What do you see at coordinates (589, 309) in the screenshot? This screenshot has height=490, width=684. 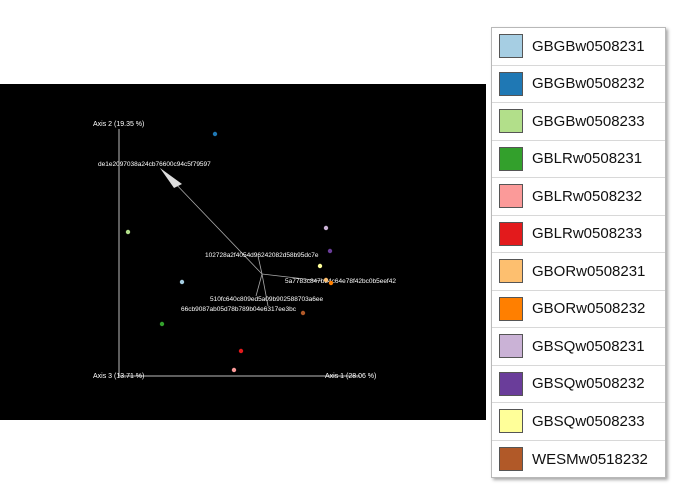 I see `legend-label: GBORw0508232` at bounding box center [589, 309].